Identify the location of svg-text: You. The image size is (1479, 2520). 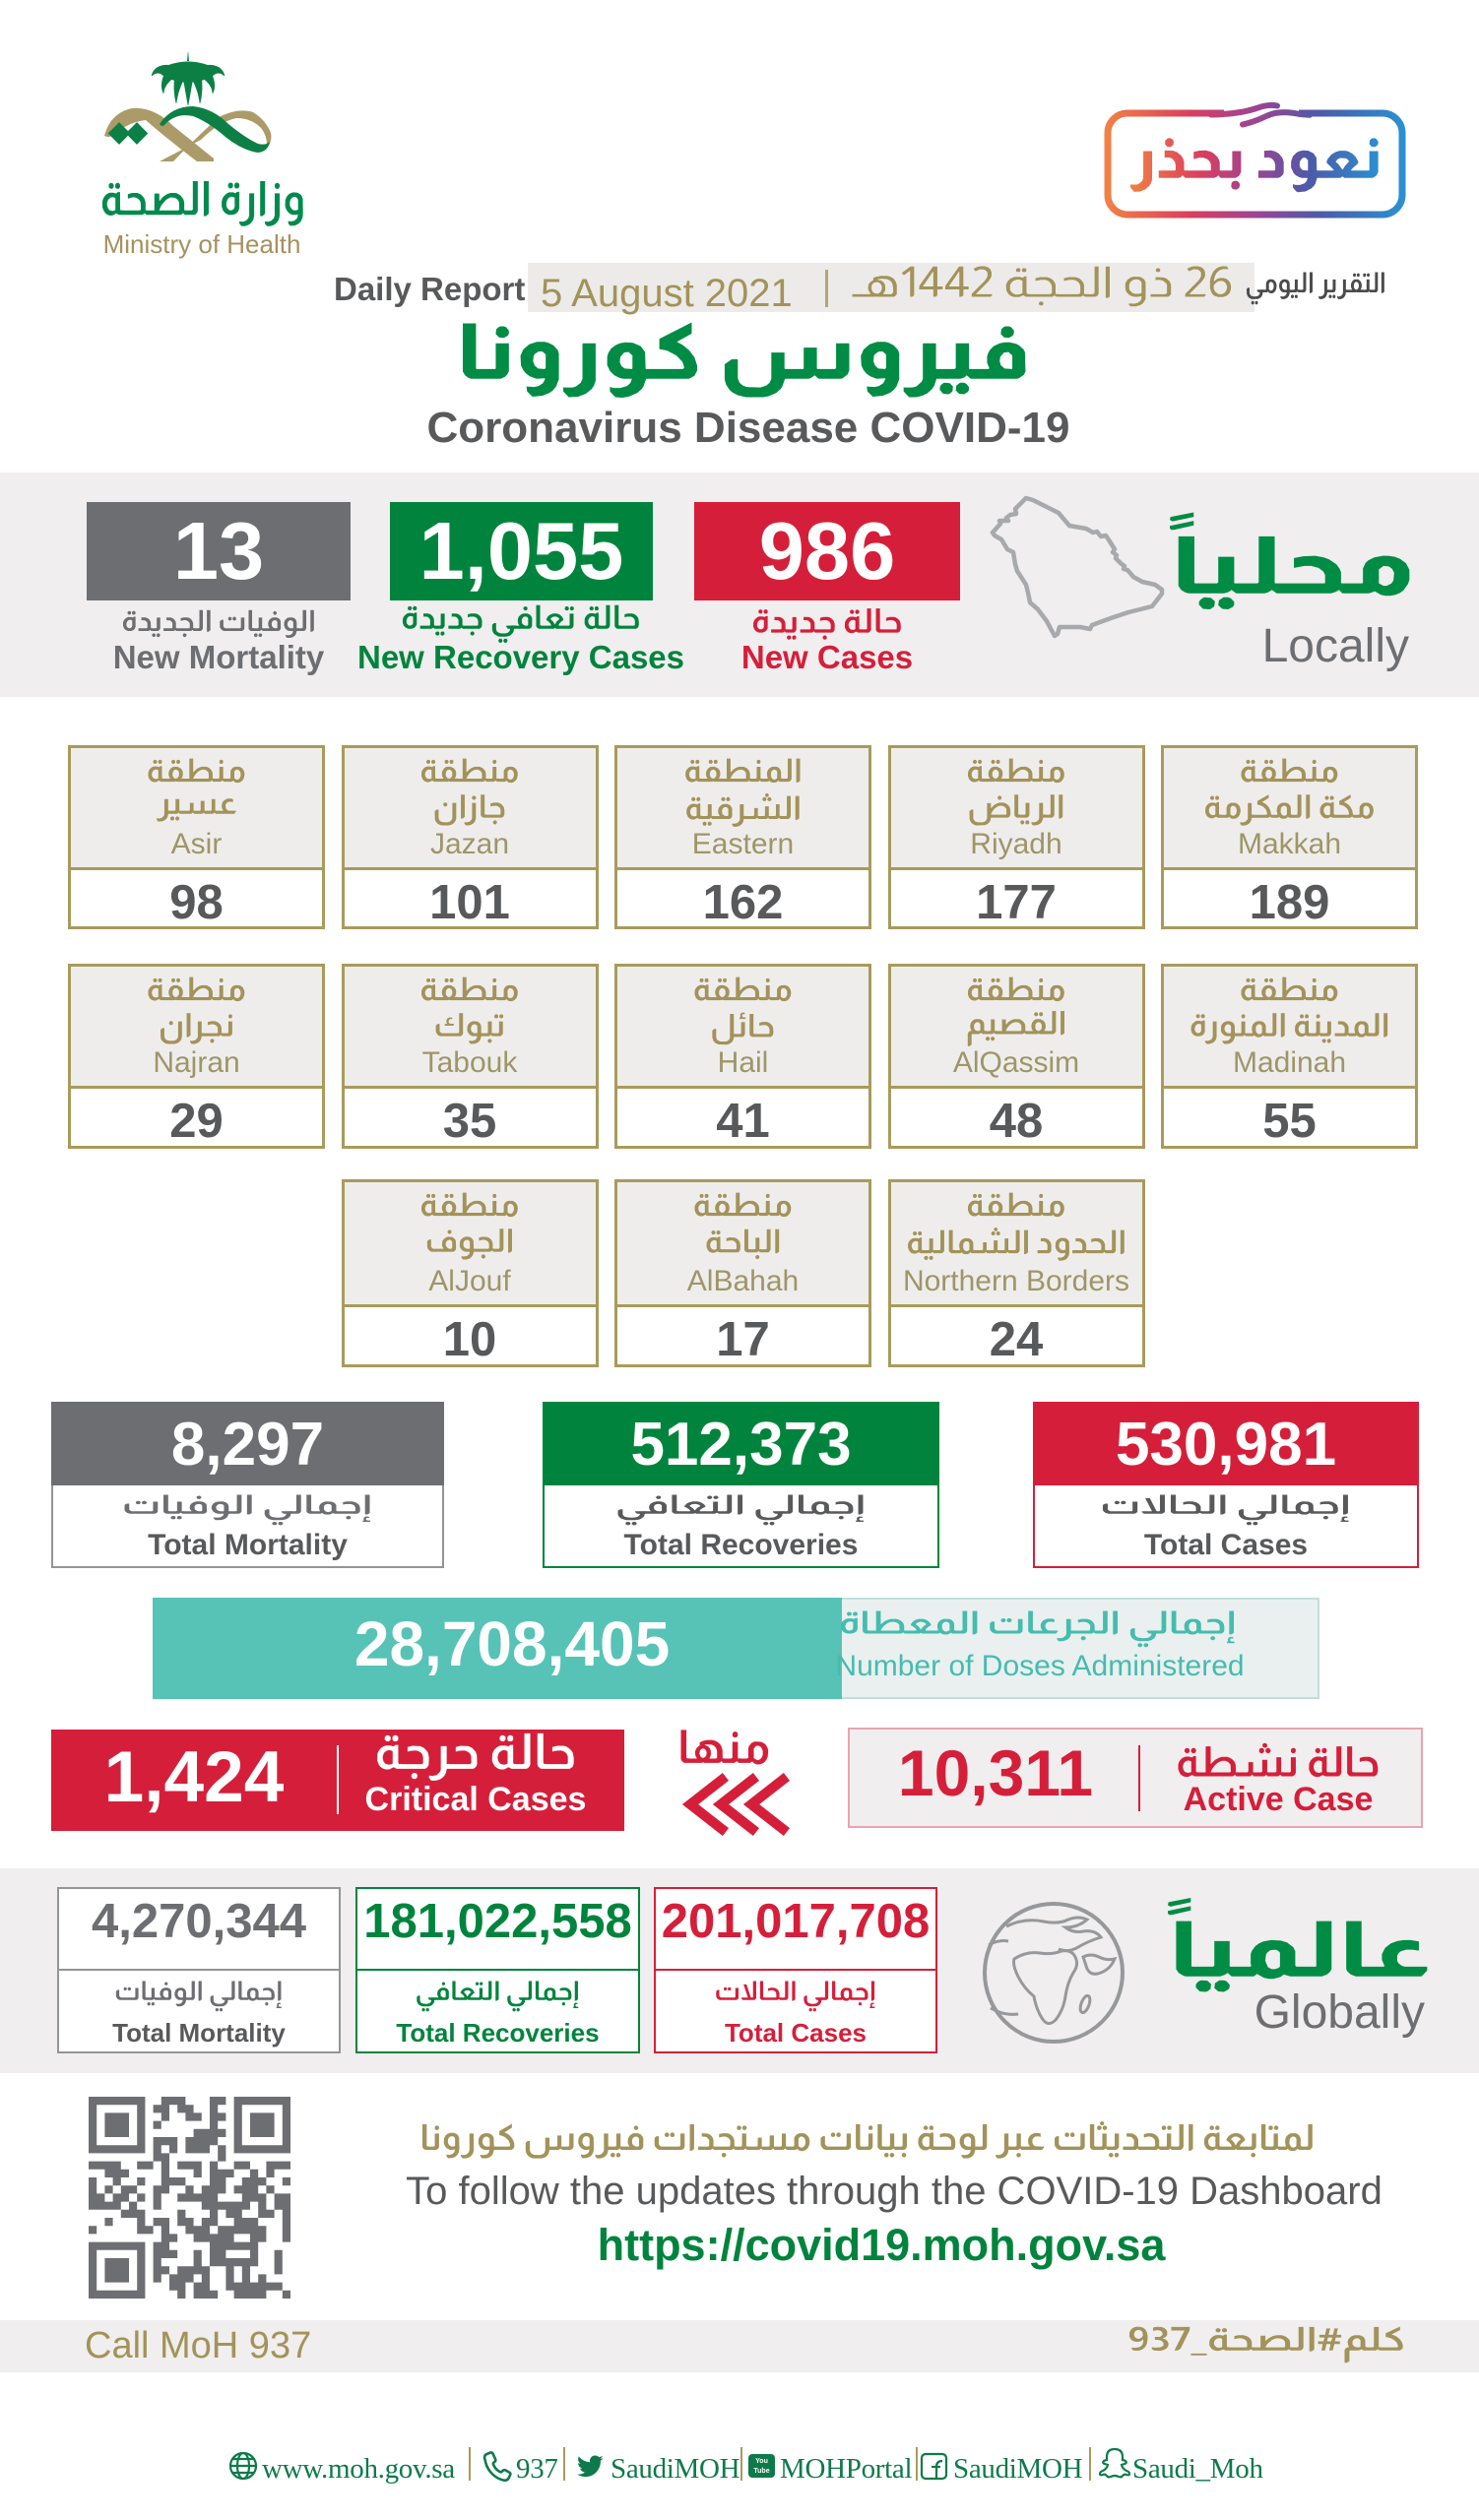
(762, 2461).